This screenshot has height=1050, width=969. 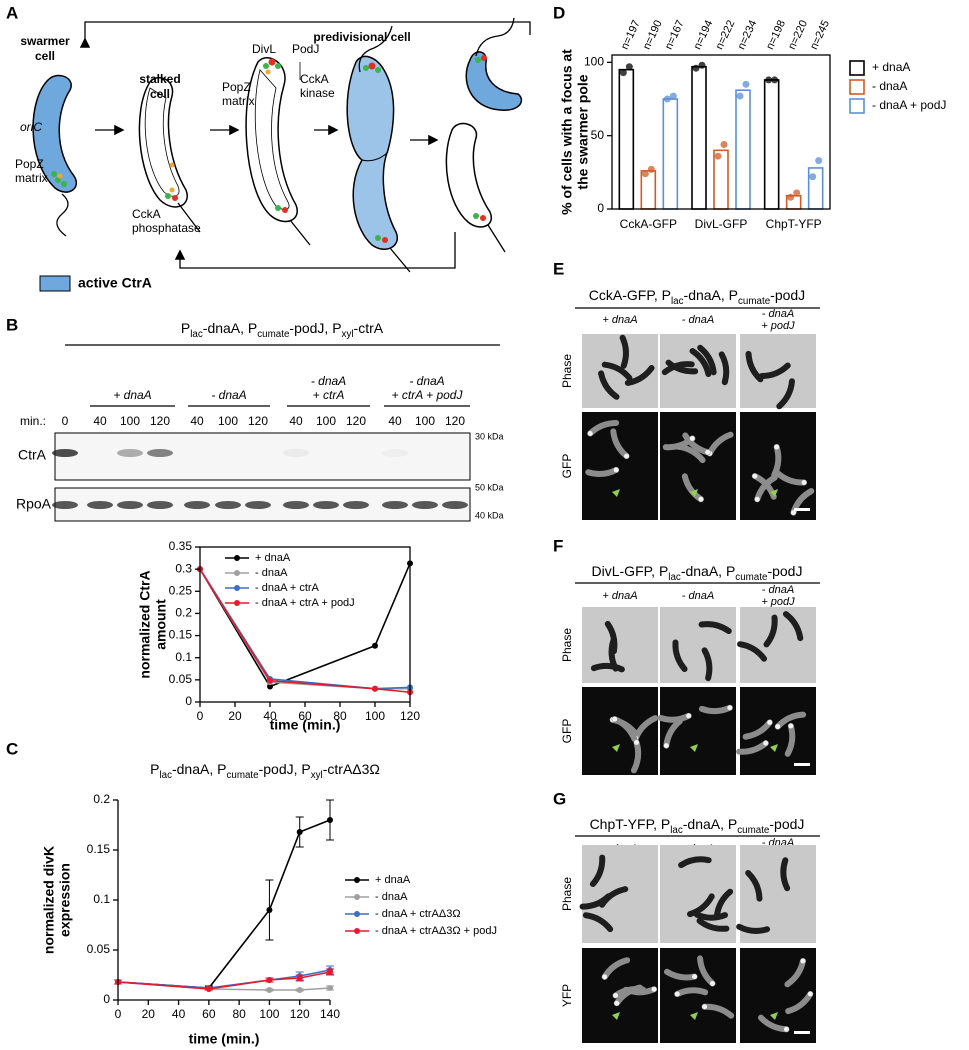 I want to click on legend-label: - dnaA + ctrA + podJ, so click(x=305, y=603).